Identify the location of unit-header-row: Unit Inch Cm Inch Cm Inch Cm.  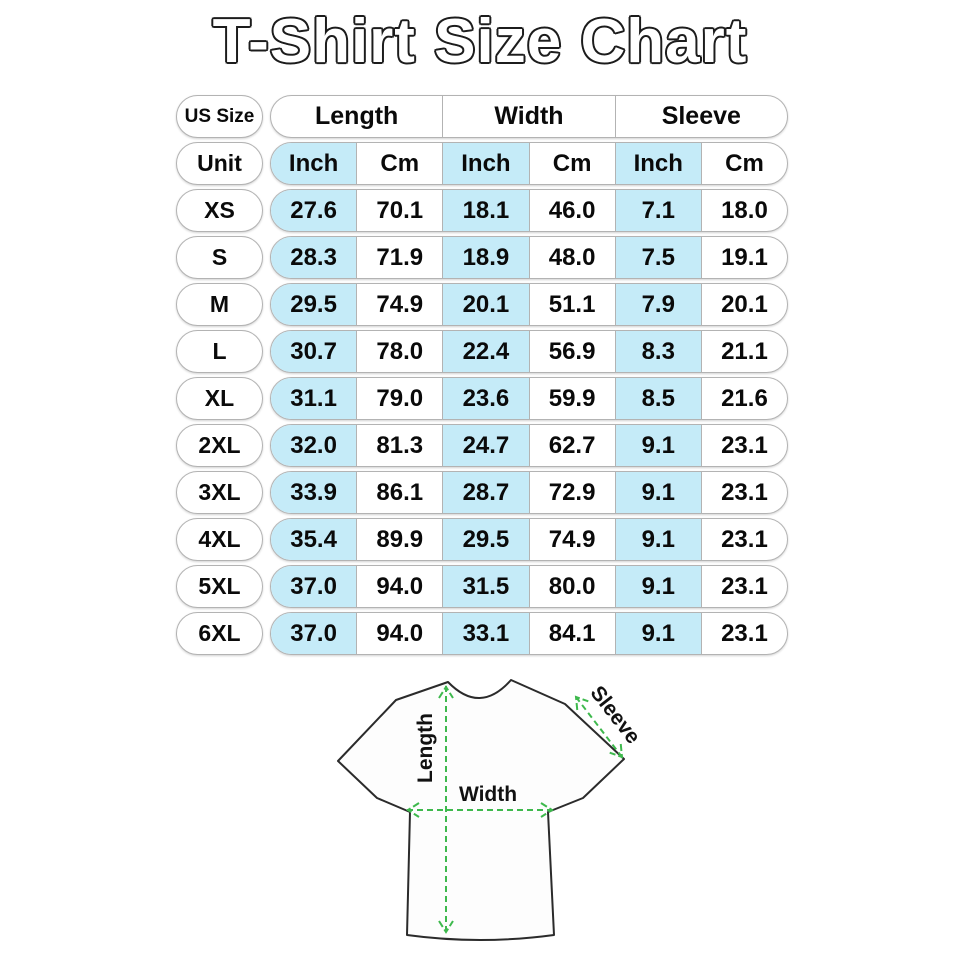
(482, 163).